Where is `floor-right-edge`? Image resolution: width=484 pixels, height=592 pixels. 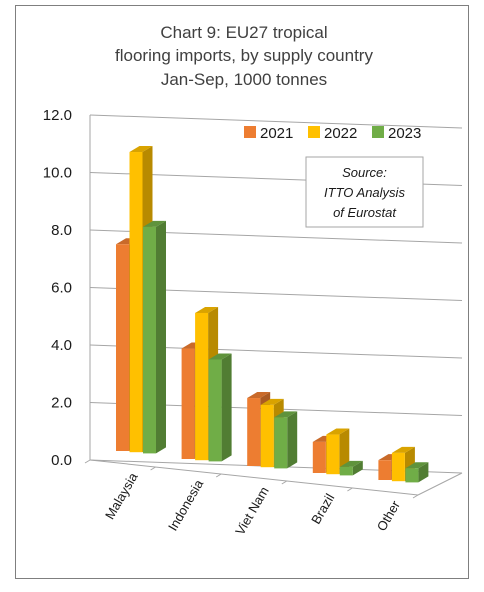
floor-right-edge is located at coordinates (440, 484).